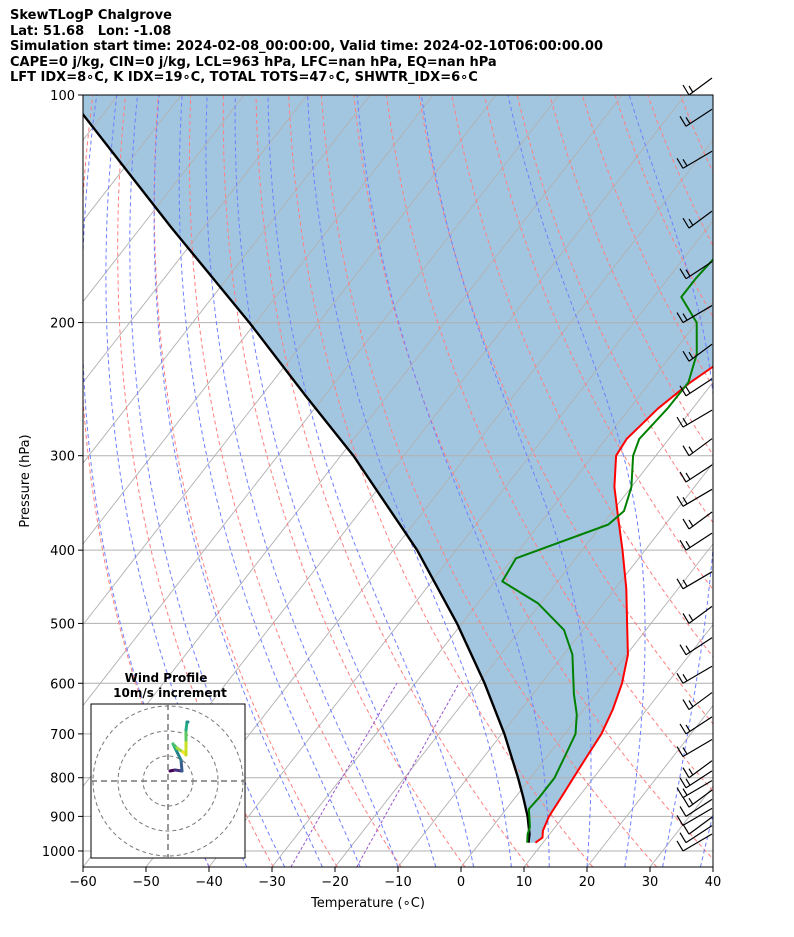  Describe the element at coordinates (271, 882) in the screenshot. I see `x-tick-label: −30` at that location.